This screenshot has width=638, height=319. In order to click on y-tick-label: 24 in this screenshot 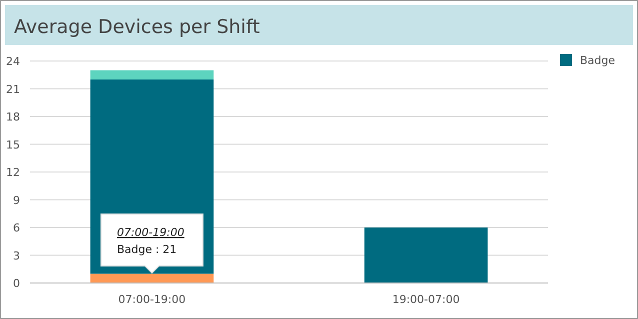, I will do `click(13, 61)`.